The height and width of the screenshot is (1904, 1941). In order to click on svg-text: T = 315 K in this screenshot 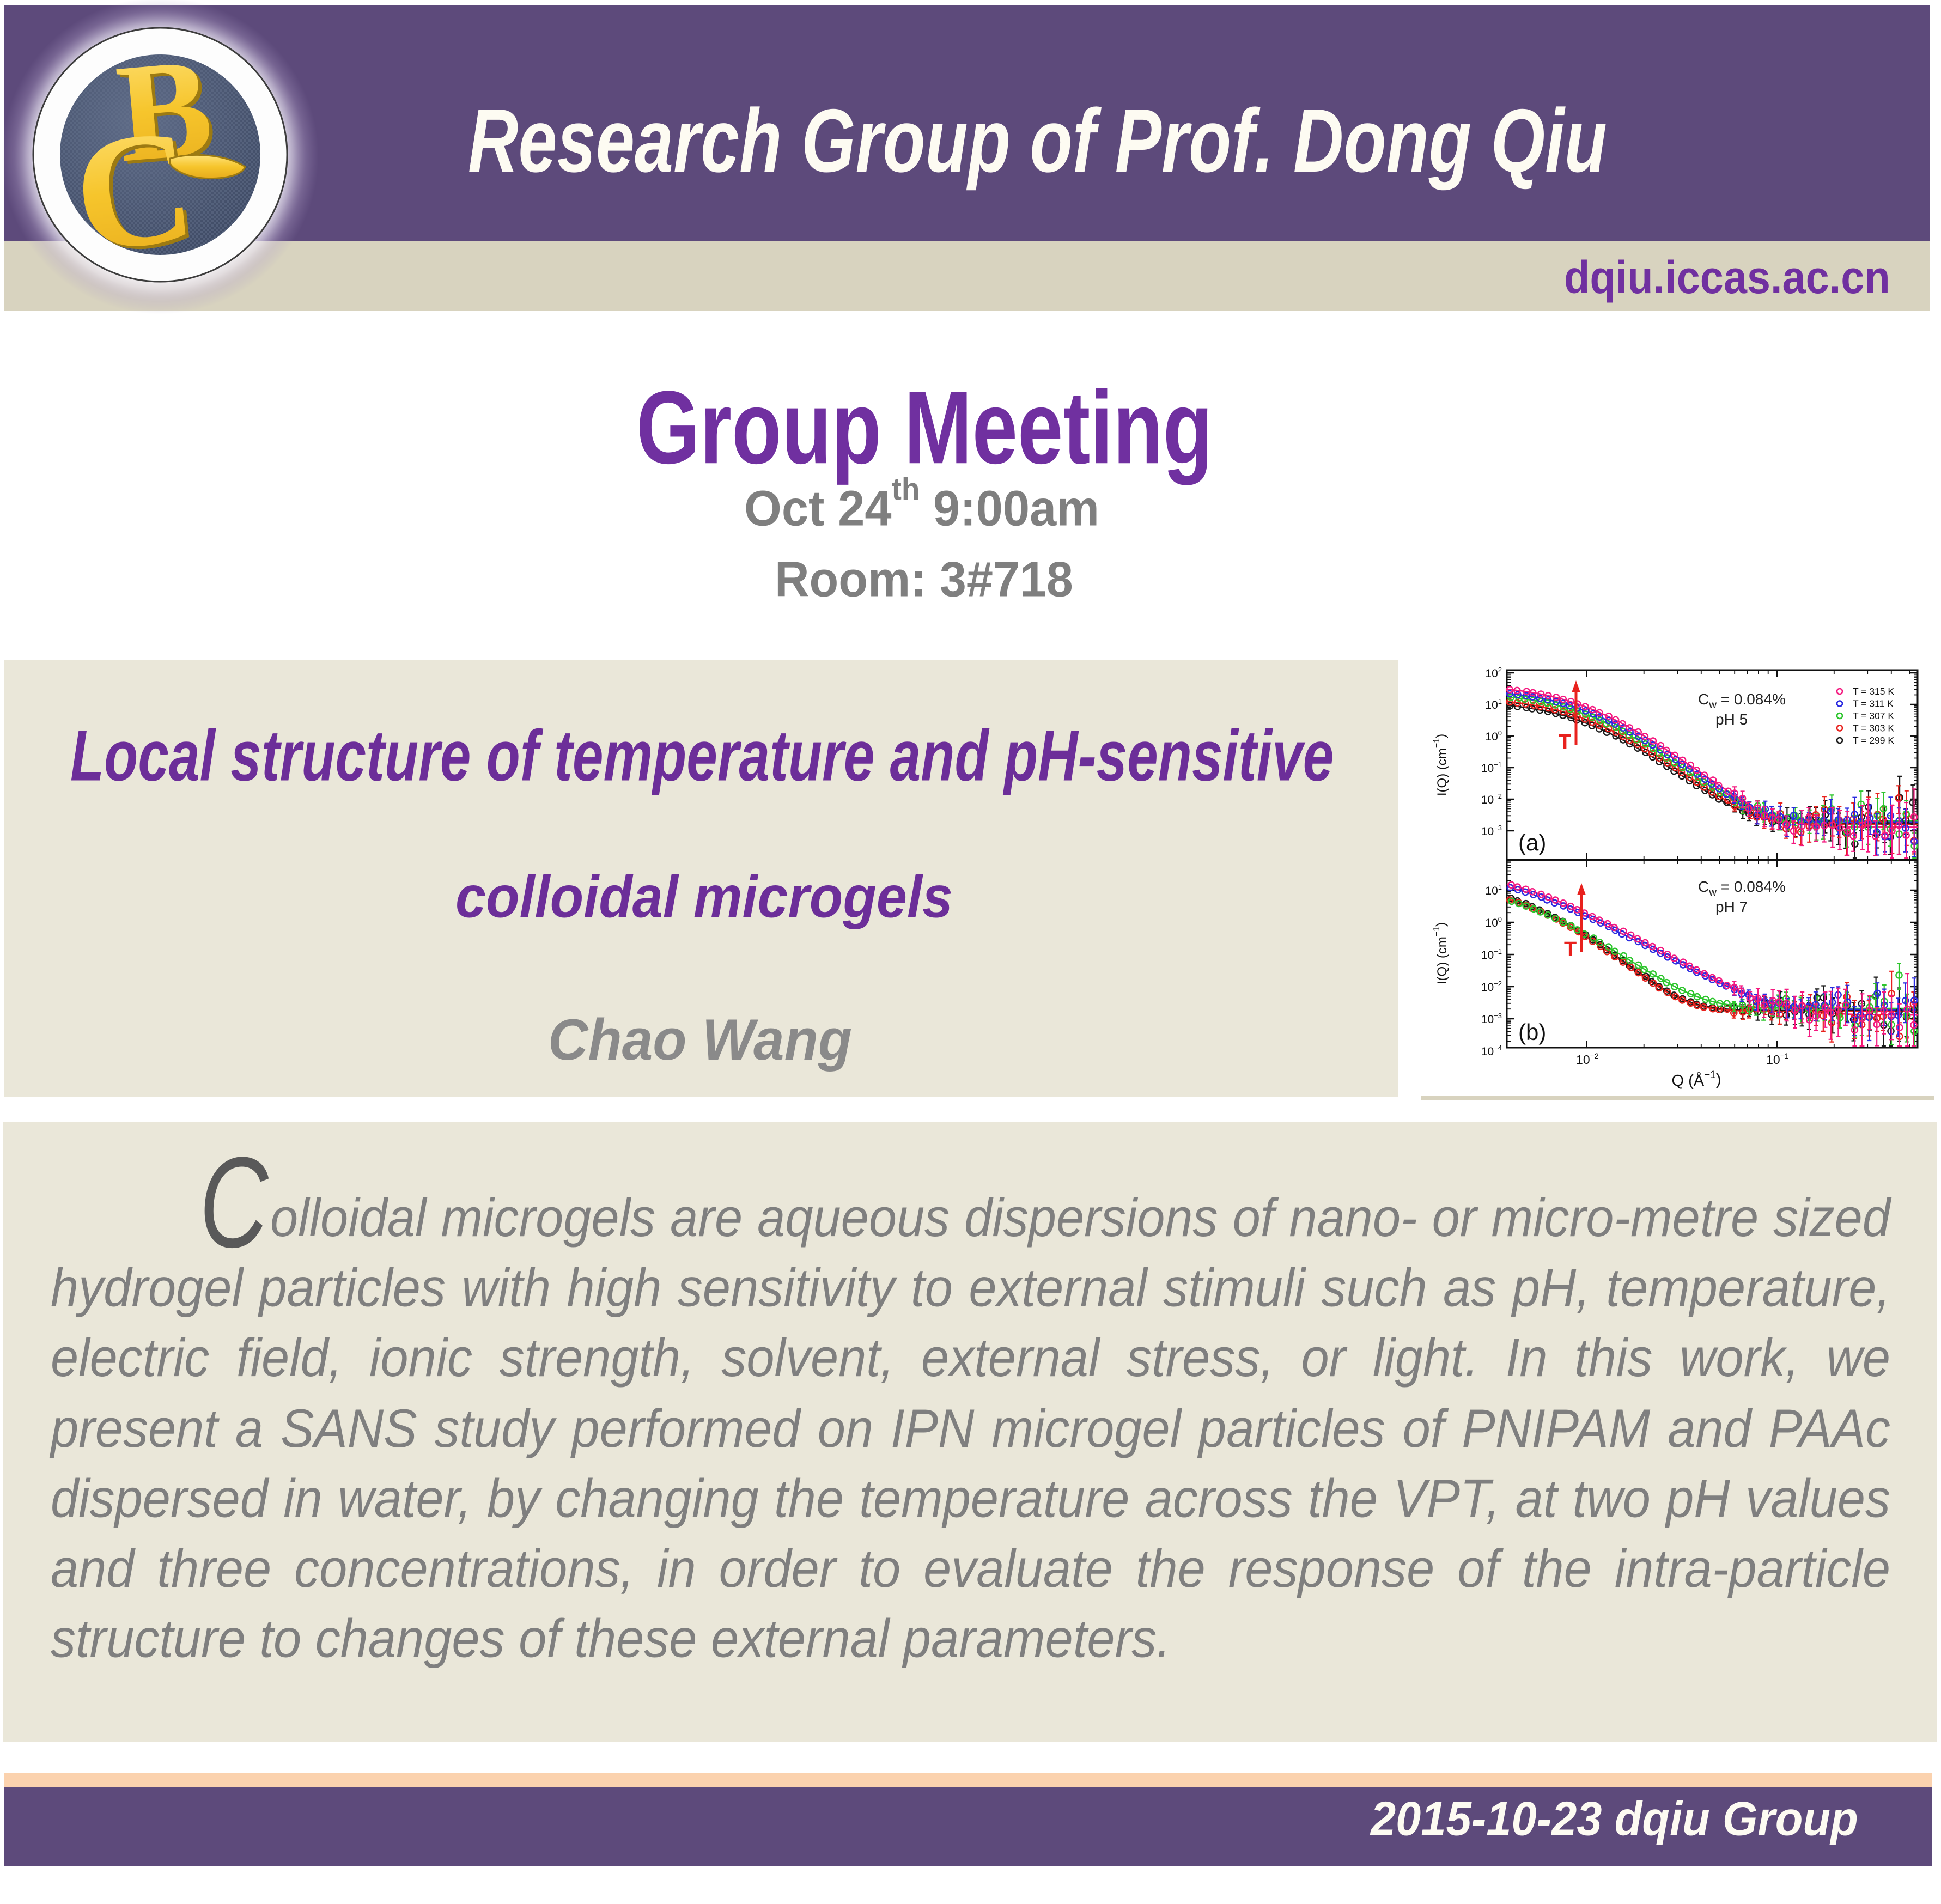, I will do `click(1873, 691)`.